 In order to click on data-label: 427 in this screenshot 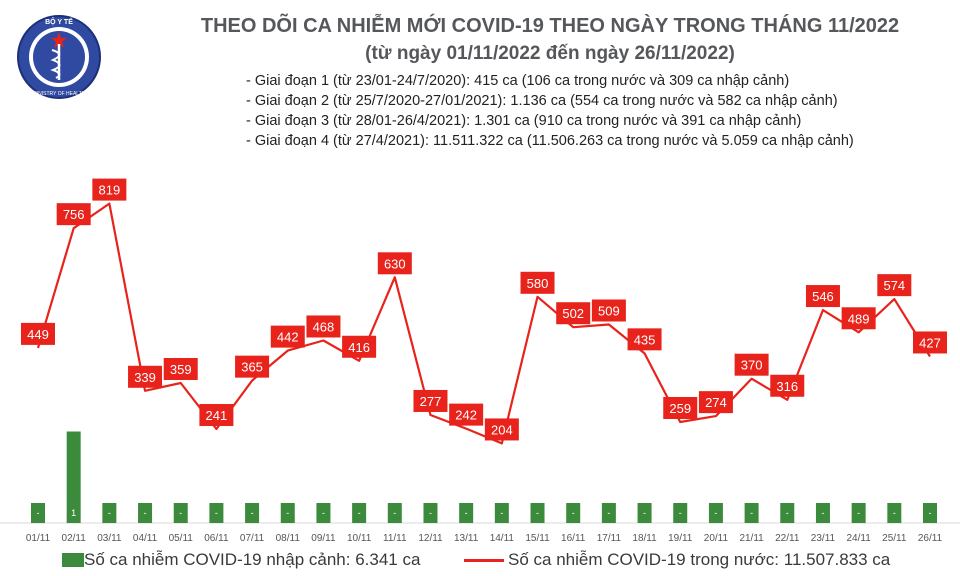, I will do `click(930, 342)`.